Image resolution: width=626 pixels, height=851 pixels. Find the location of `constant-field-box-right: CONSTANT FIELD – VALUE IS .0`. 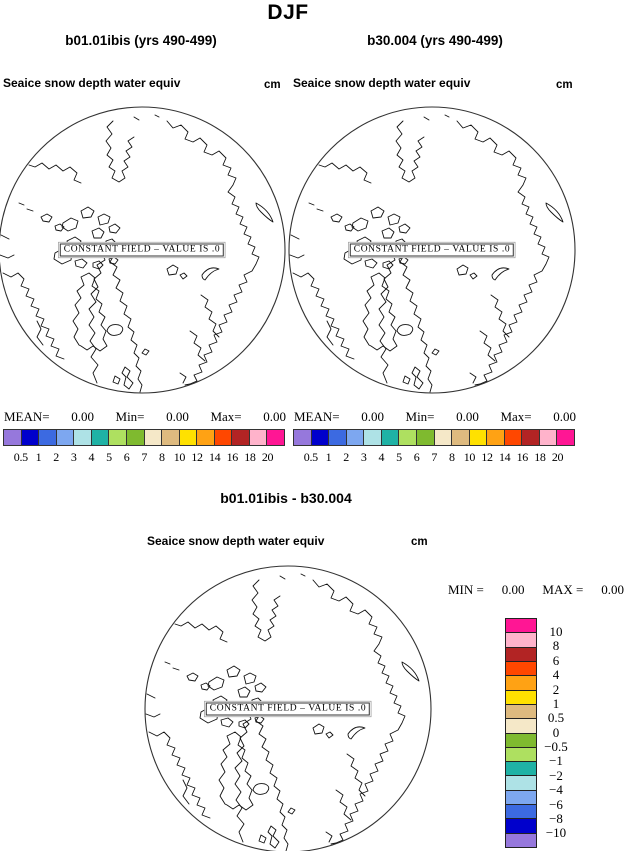

constant-field-box-right: CONSTANT FIELD – VALUE IS .0 is located at coordinates (432, 250).